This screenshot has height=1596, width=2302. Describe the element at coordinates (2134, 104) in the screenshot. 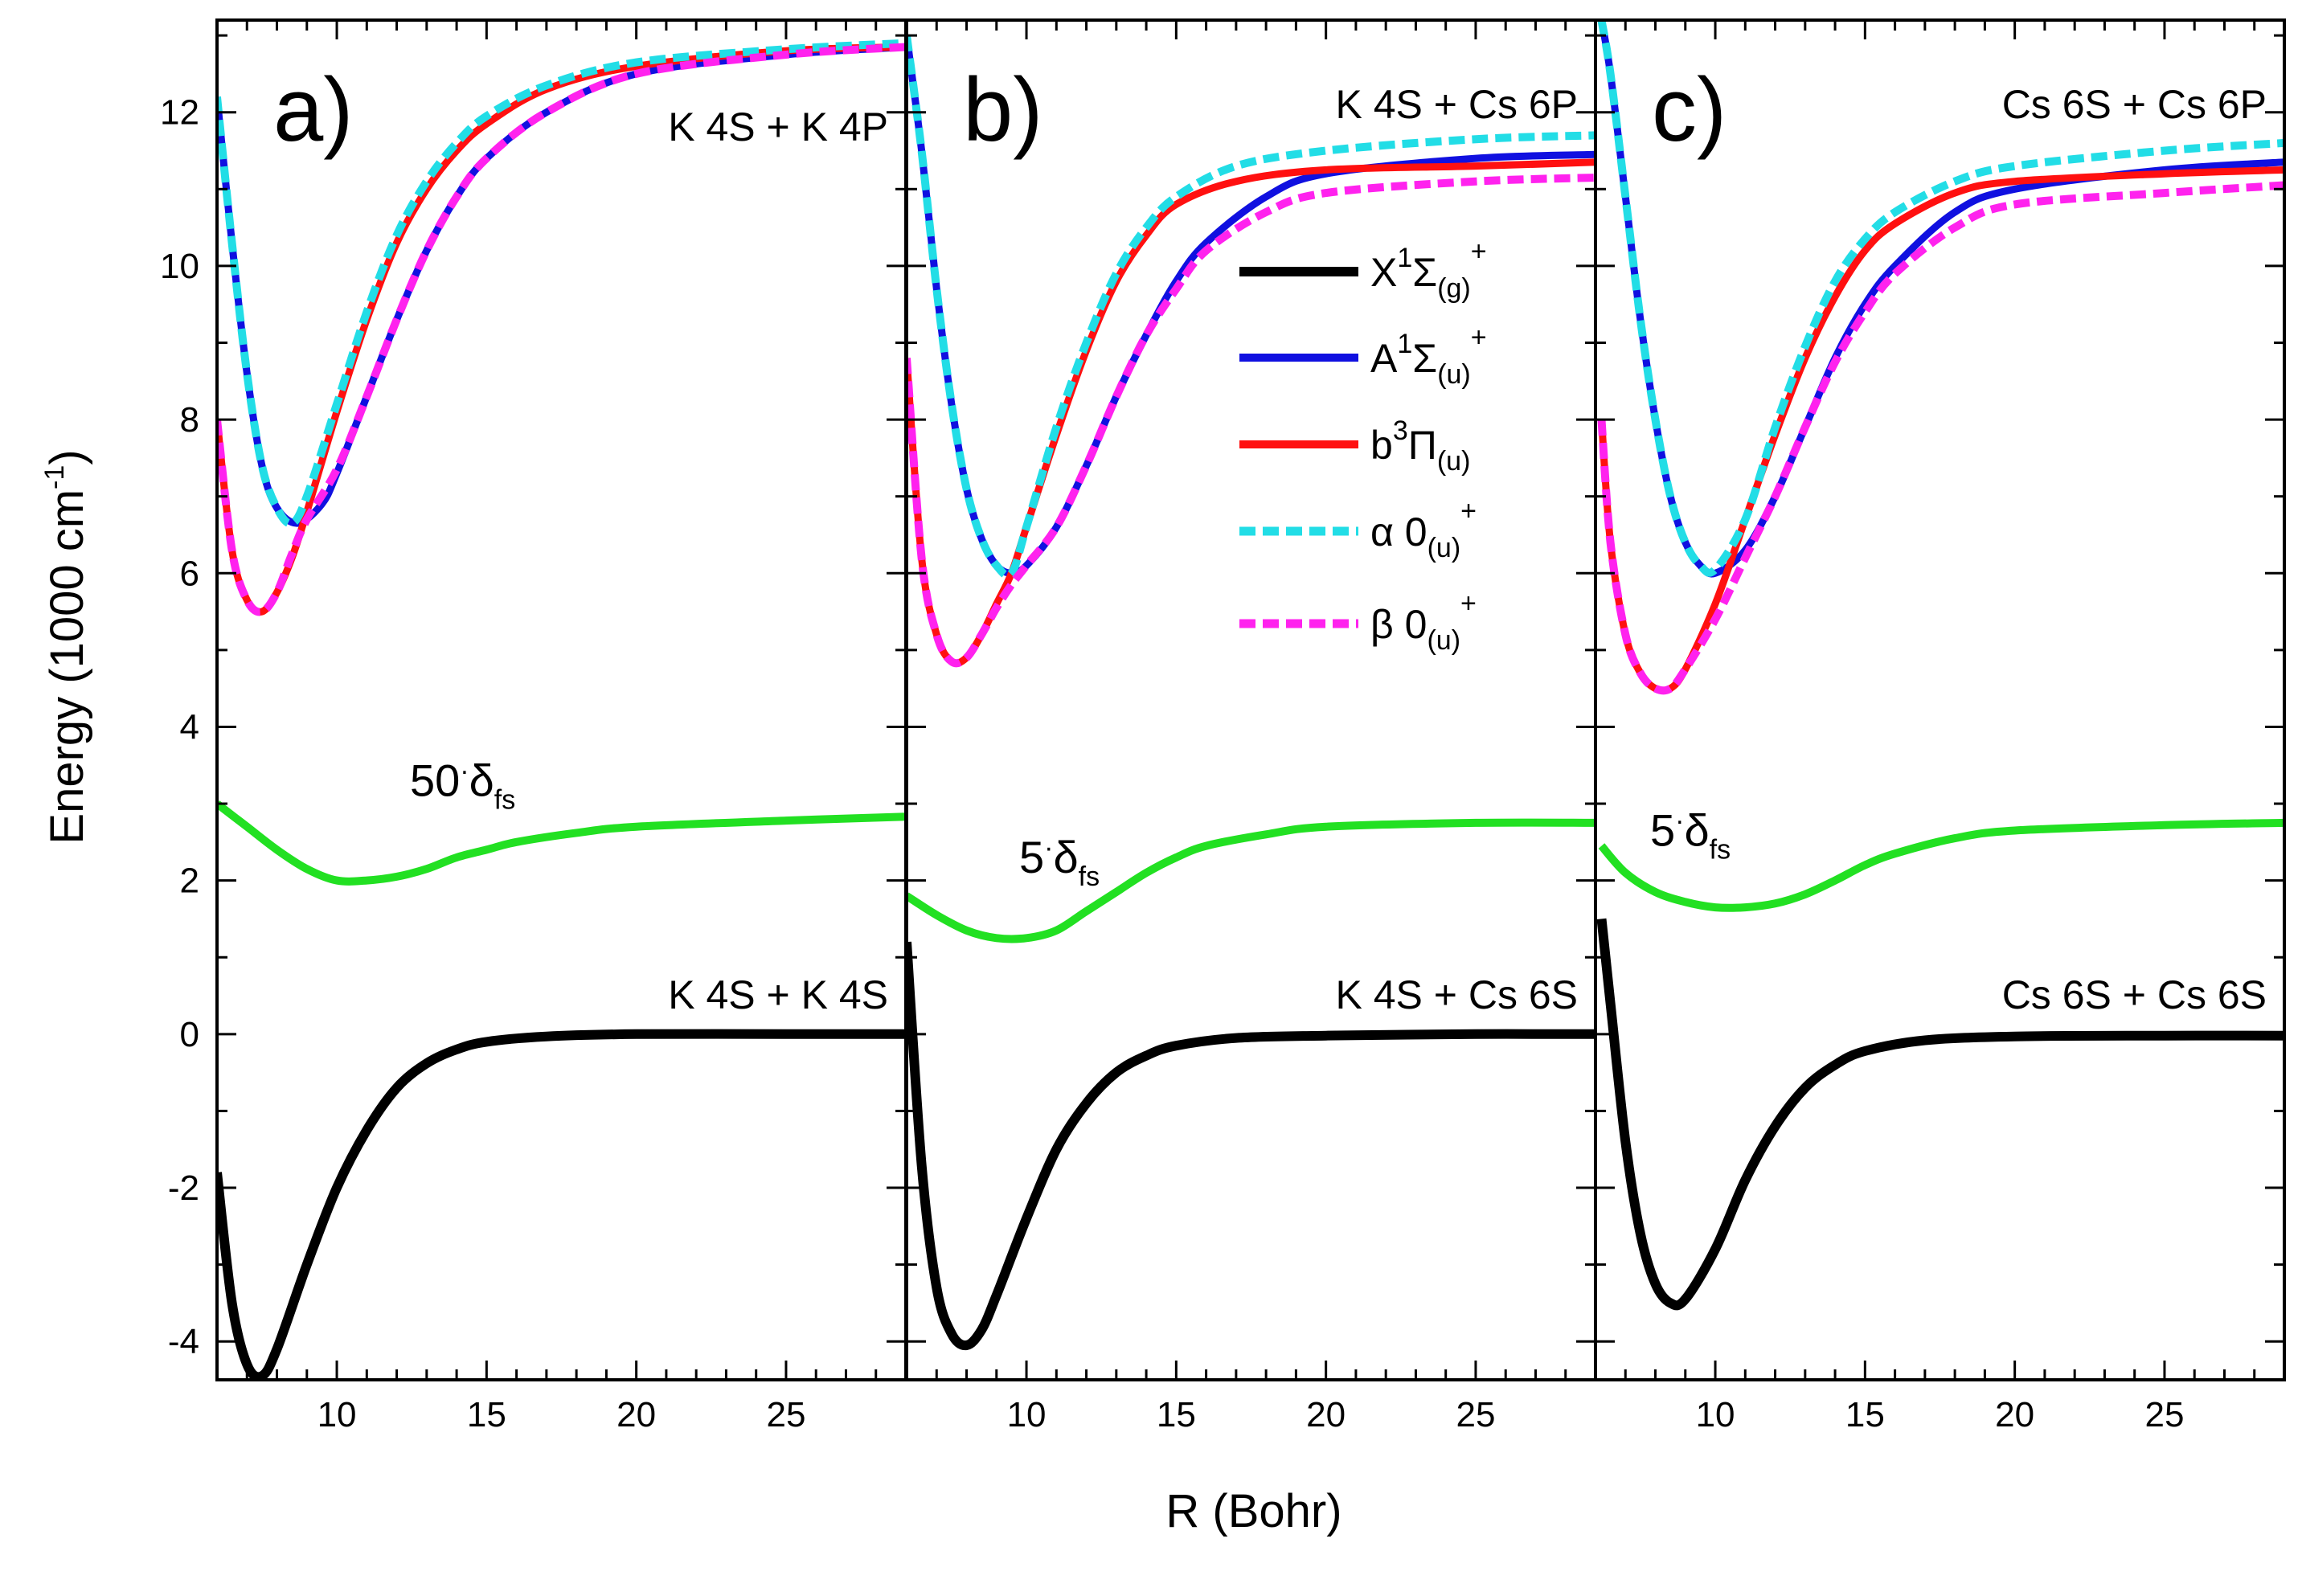

I see `panel-c-upper-asymptote: Cs 6S + Cs 6P` at that location.